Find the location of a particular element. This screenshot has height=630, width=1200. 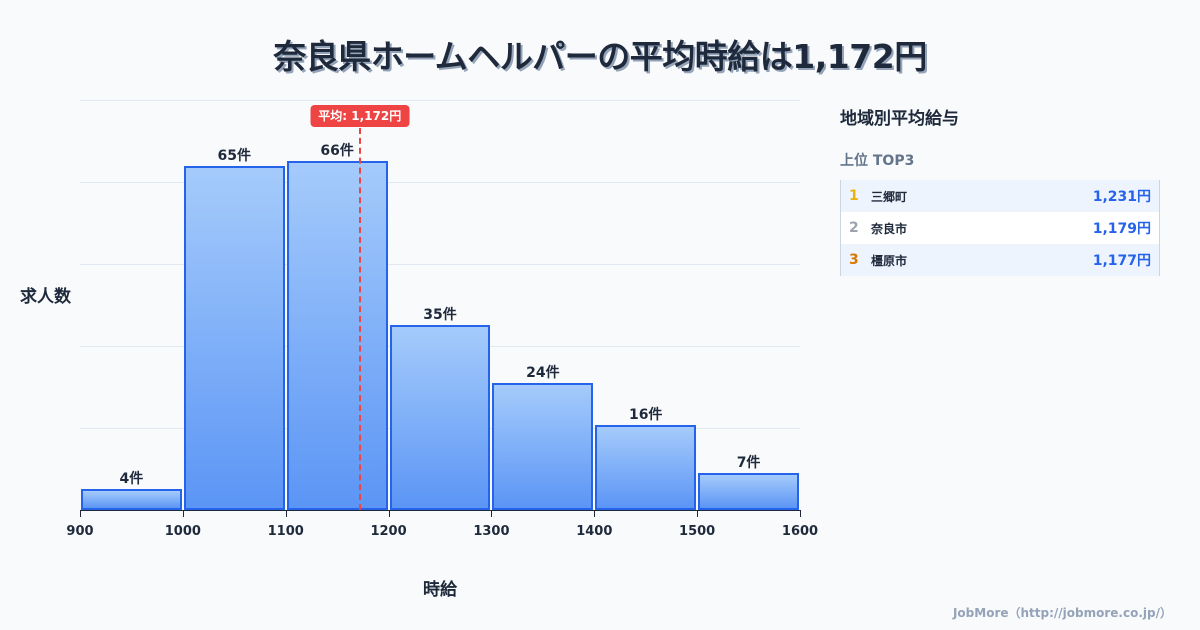

region-name: 橿原市 is located at coordinates (889, 260).